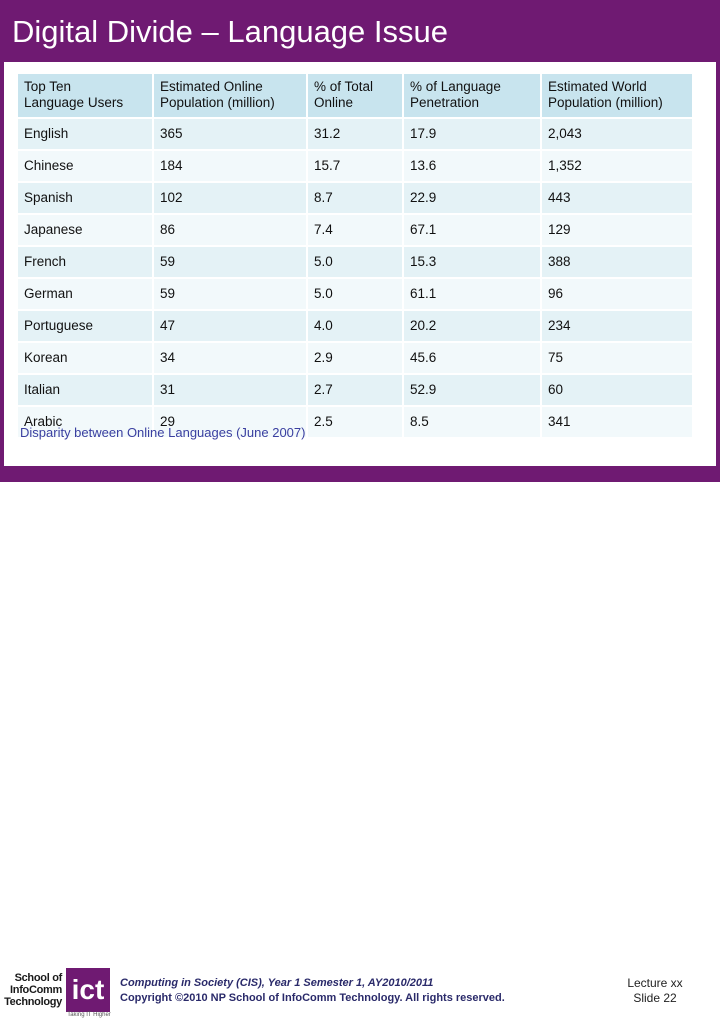 This screenshot has width=720, height=1020. I want to click on table-cell: 388, so click(617, 262).